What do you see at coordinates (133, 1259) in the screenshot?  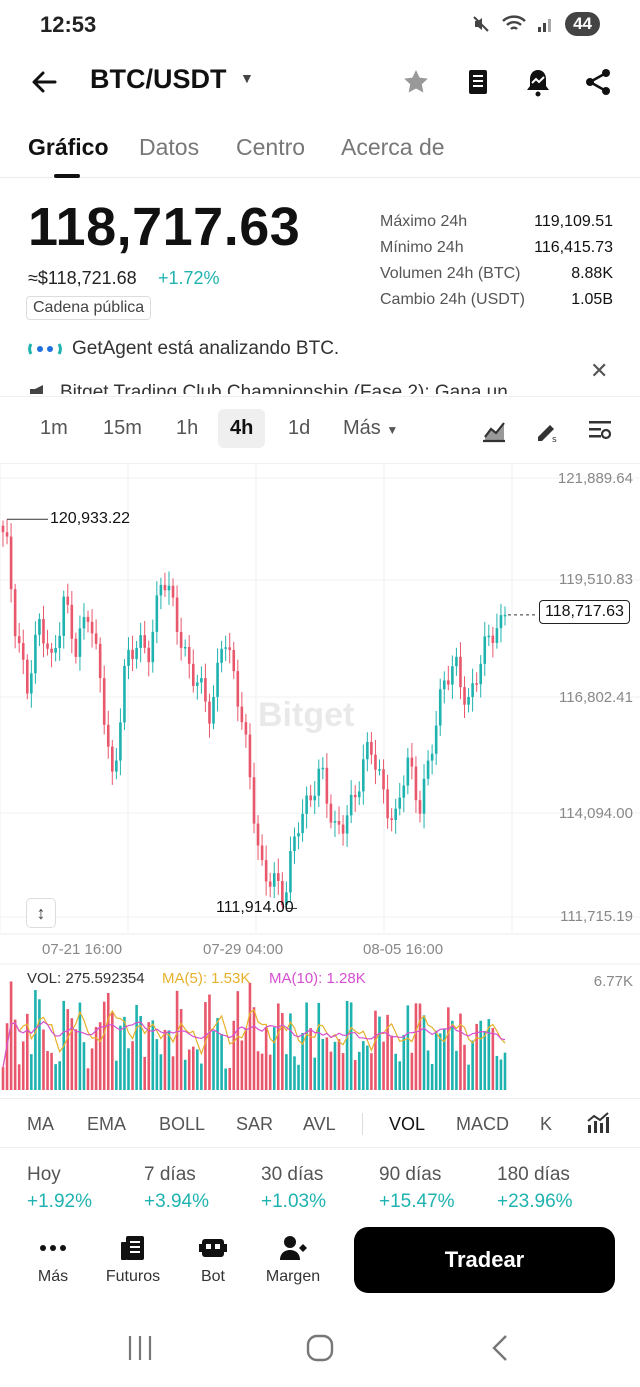 I see `action-futures: Futuros` at bounding box center [133, 1259].